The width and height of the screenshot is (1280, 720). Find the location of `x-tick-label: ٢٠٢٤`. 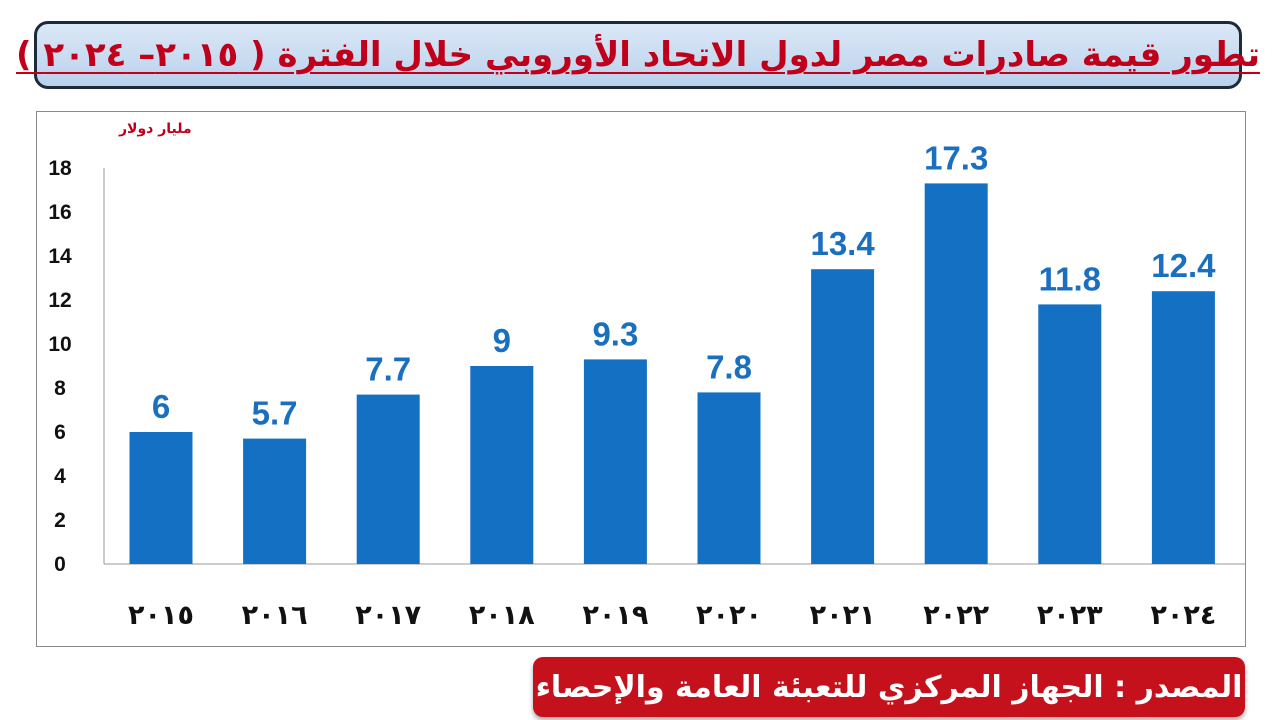

x-tick-label: ٢٠٢٤ is located at coordinates (1183, 615).